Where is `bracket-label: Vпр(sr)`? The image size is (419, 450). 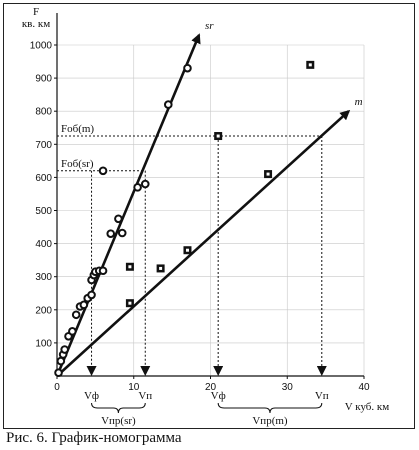 bracket-label: Vпр(sr) is located at coordinates (118, 421).